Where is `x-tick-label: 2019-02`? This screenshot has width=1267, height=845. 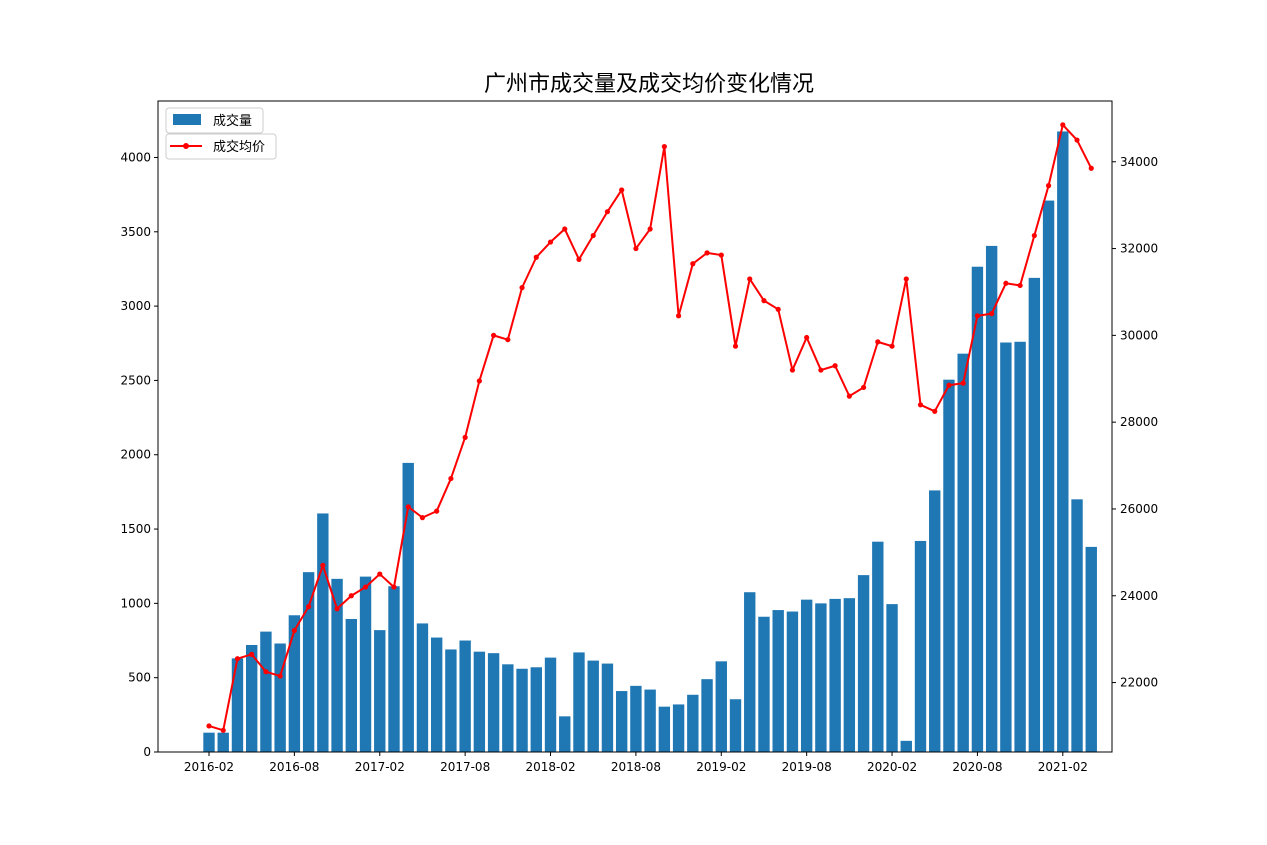
x-tick-label: 2019-02 is located at coordinates (721, 767).